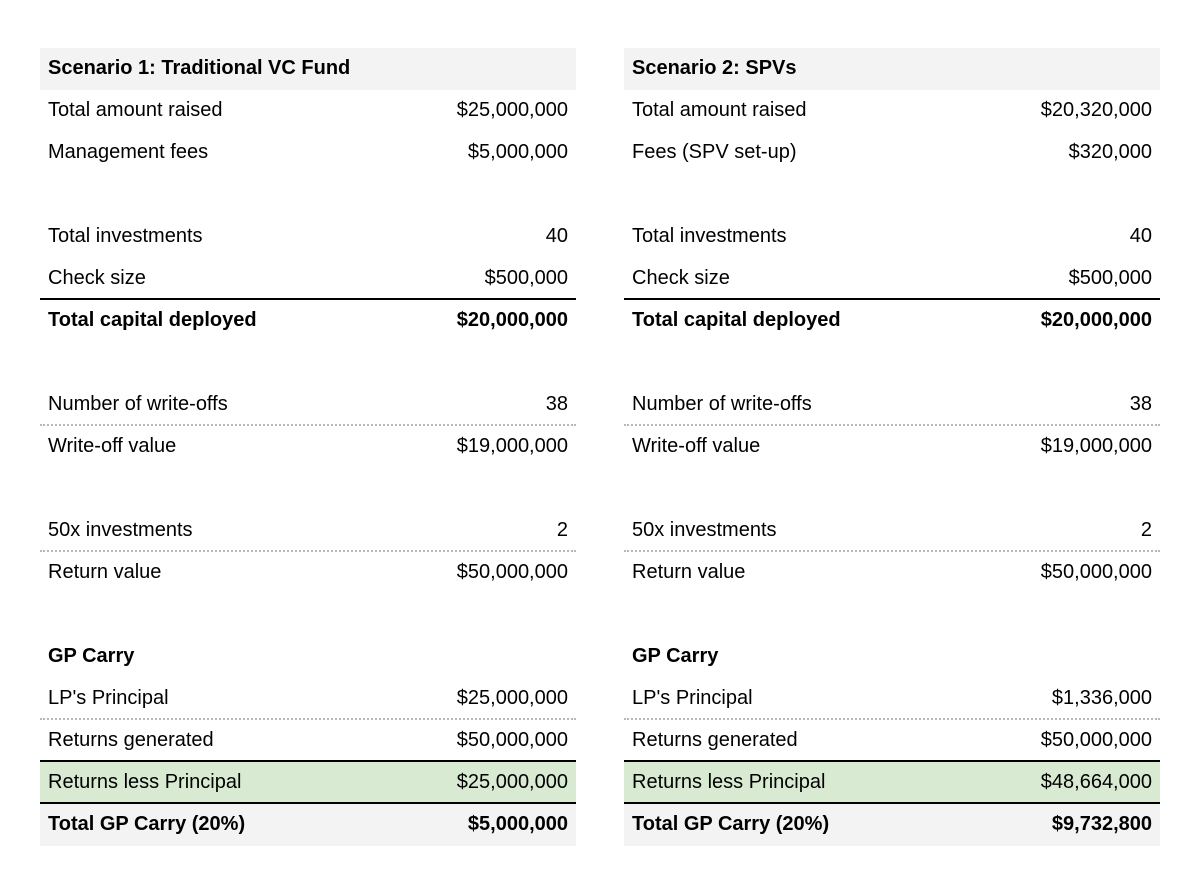  What do you see at coordinates (892, 825) in the screenshot?
I see `total-gp-carry-row: Total GP Carry (20%) $9,732,800` at bounding box center [892, 825].